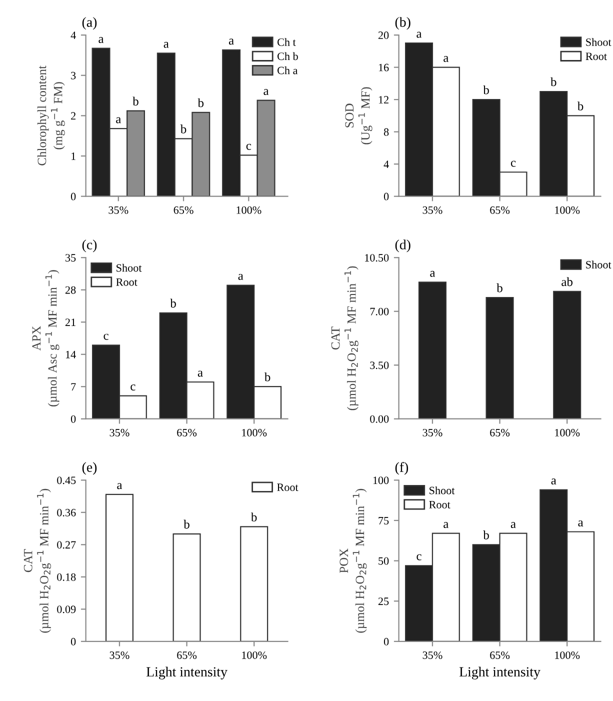  Describe the element at coordinates (288, 70) in the screenshot. I see `legend-label: Ch a` at that location.